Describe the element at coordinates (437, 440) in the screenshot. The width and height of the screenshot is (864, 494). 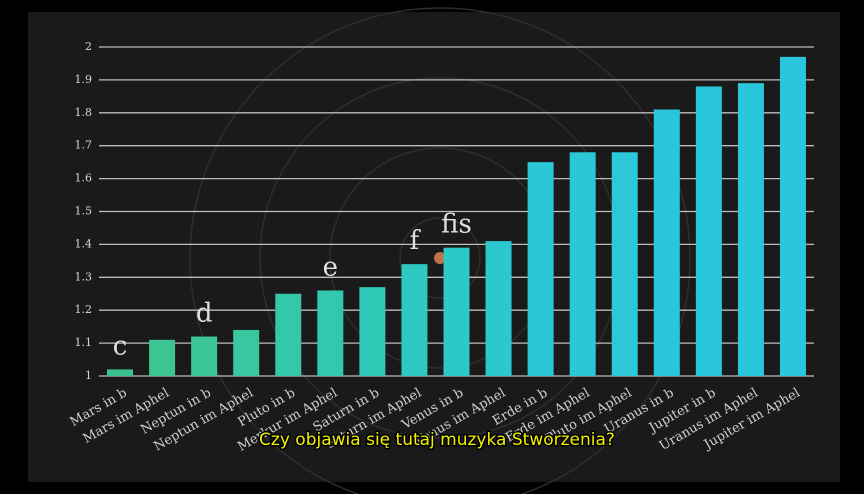
I see `caption: Czy objawia się tutaj muzyka Stworzenia?` at that location.